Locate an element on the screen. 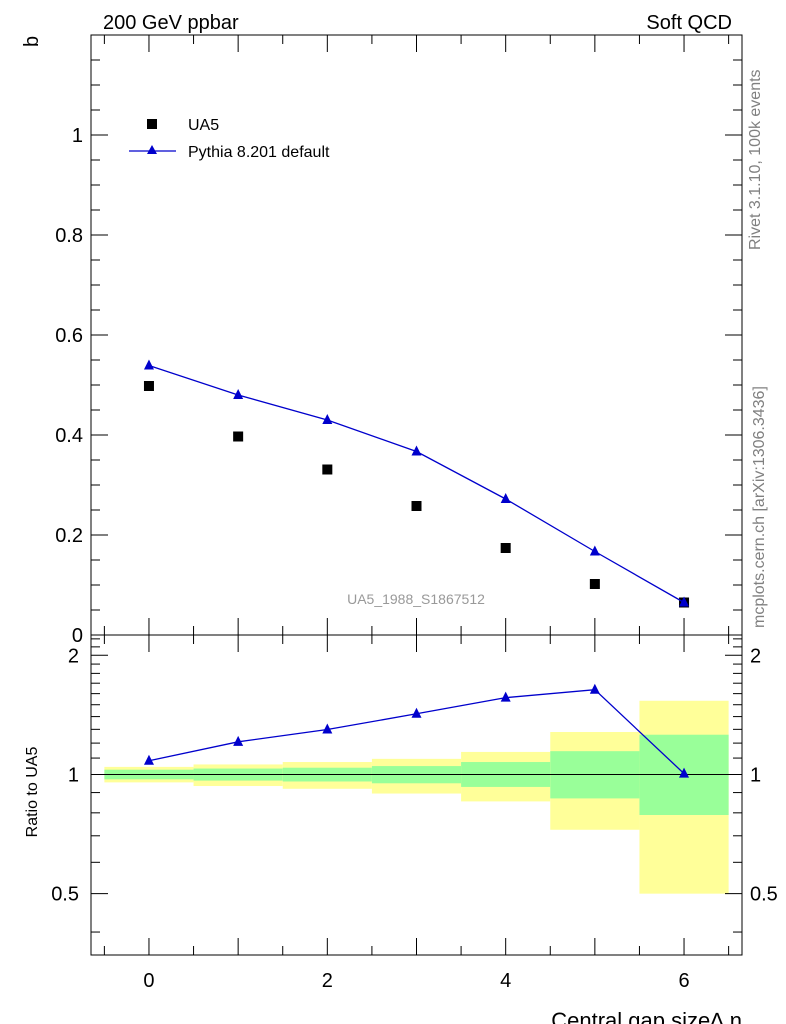 Image resolution: width=786 pixels, height=1024 pixels. bottom-ytick-label-right-1: 1 is located at coordinates (755, 775).